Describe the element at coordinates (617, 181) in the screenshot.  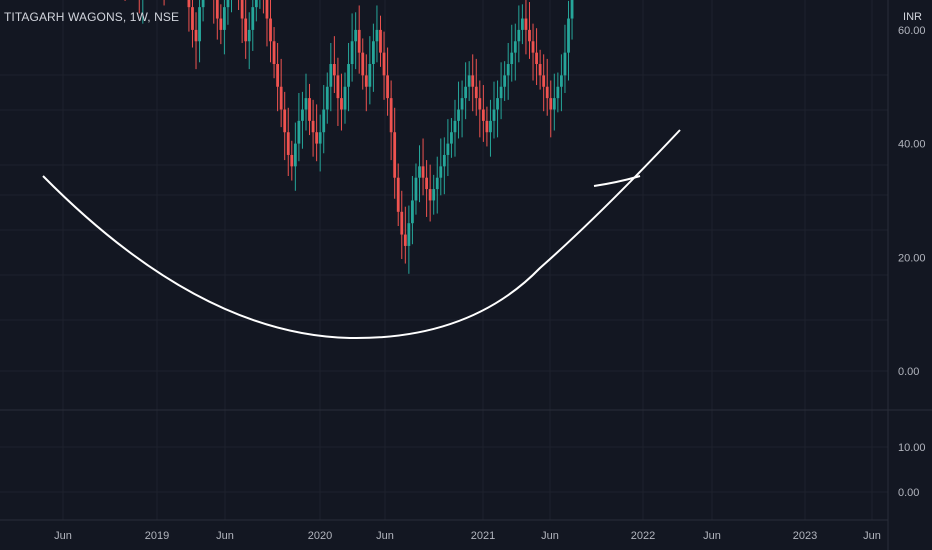
I see `handle-curve` at that location.